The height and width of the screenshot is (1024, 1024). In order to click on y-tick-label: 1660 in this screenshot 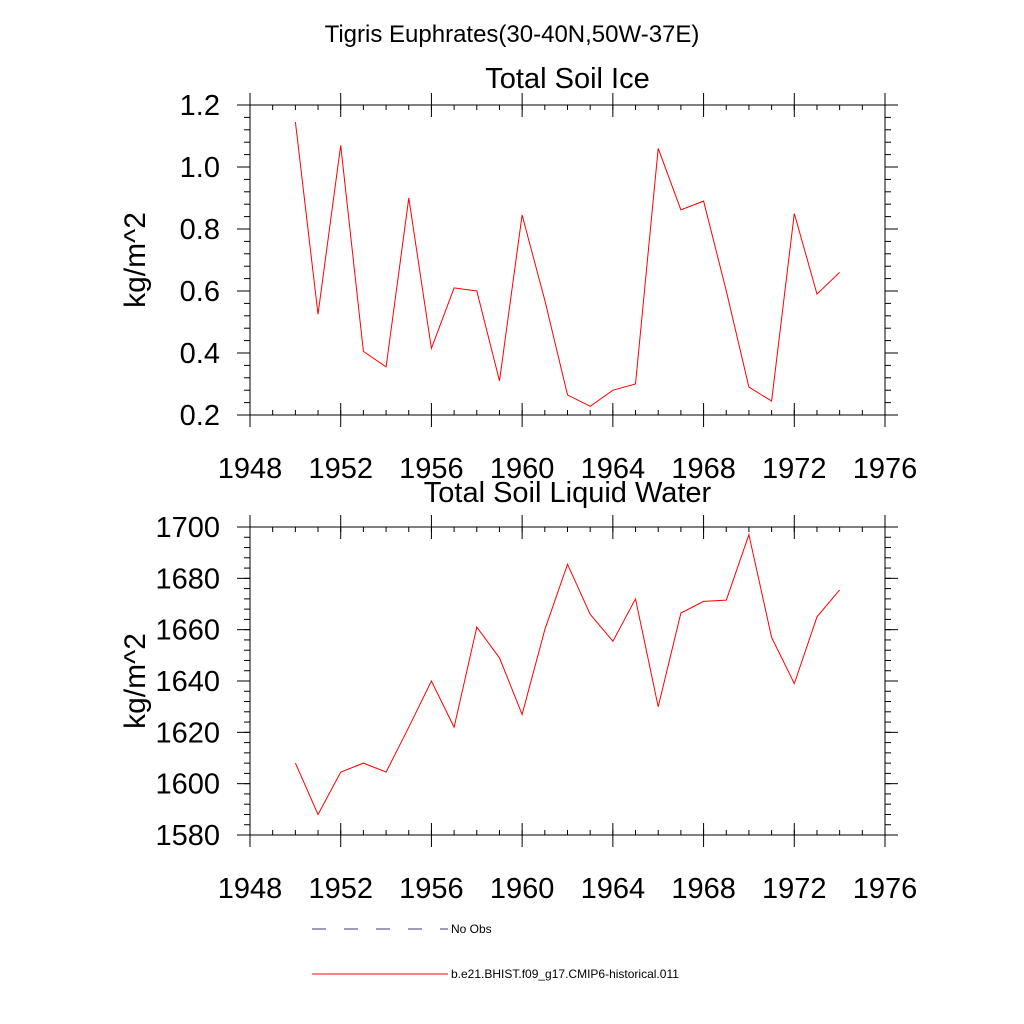, I will do `click(187, 631)`.